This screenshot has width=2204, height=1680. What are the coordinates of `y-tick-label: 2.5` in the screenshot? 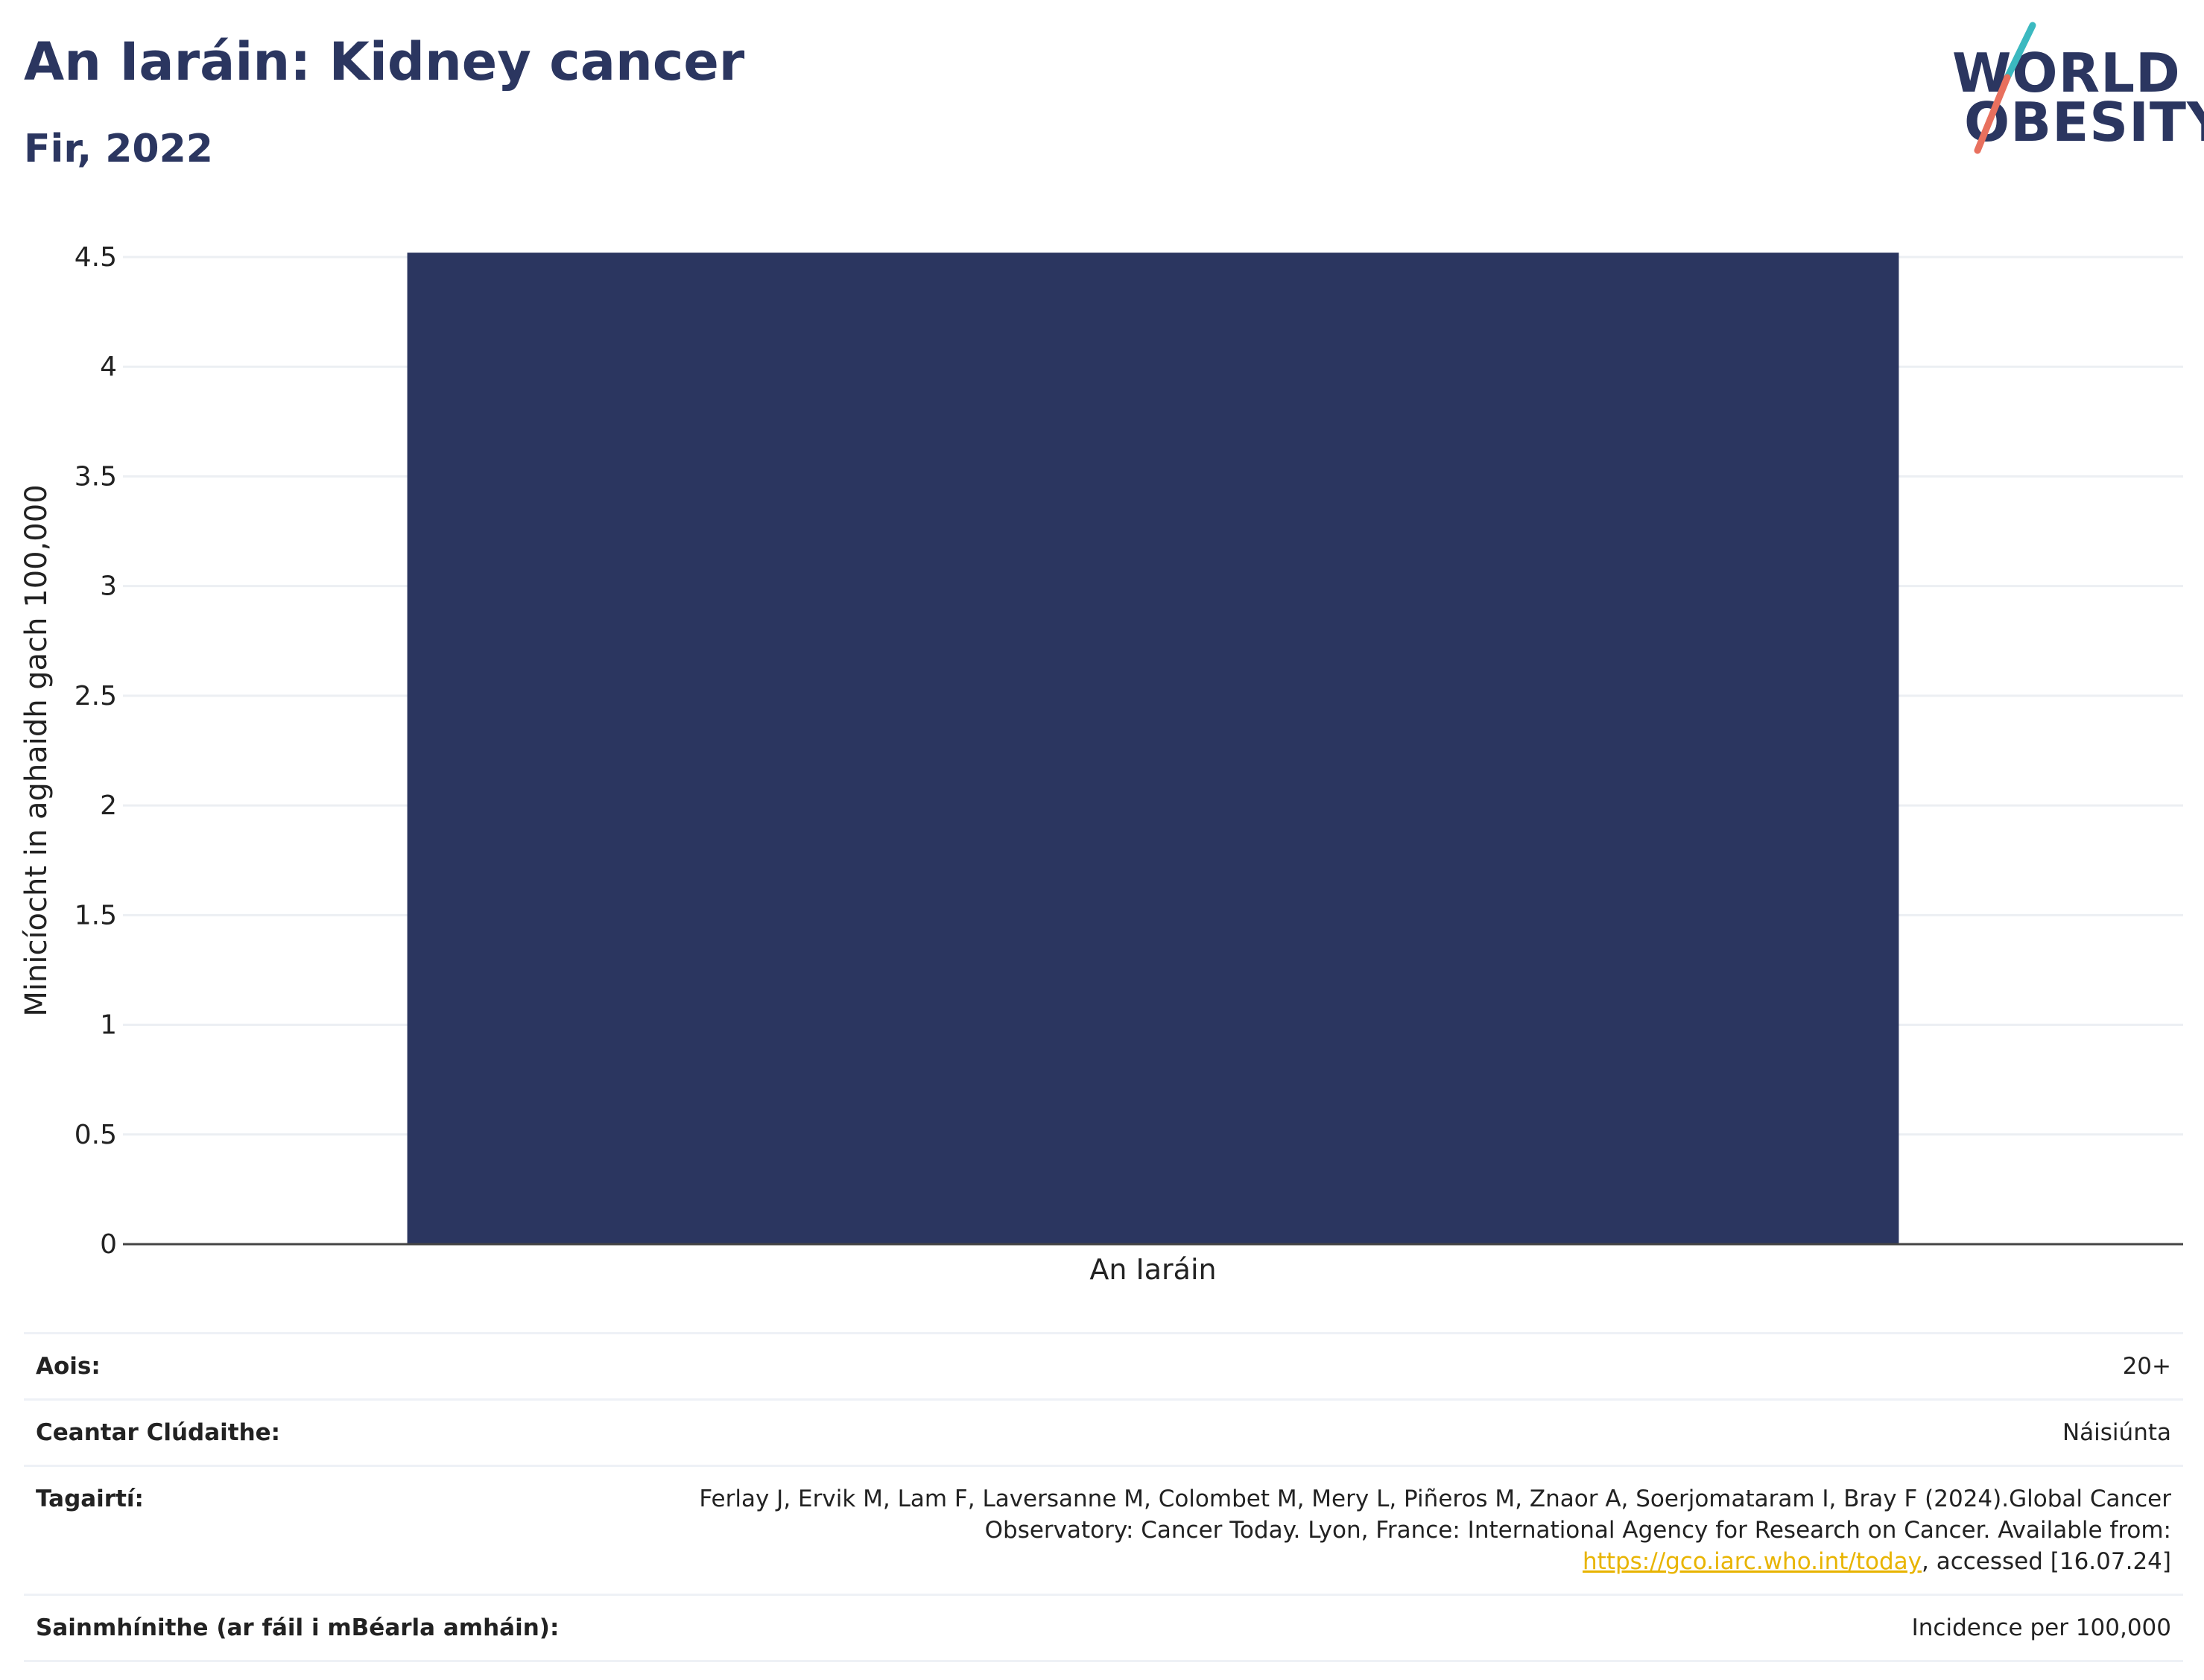 It's located at (96, 696).